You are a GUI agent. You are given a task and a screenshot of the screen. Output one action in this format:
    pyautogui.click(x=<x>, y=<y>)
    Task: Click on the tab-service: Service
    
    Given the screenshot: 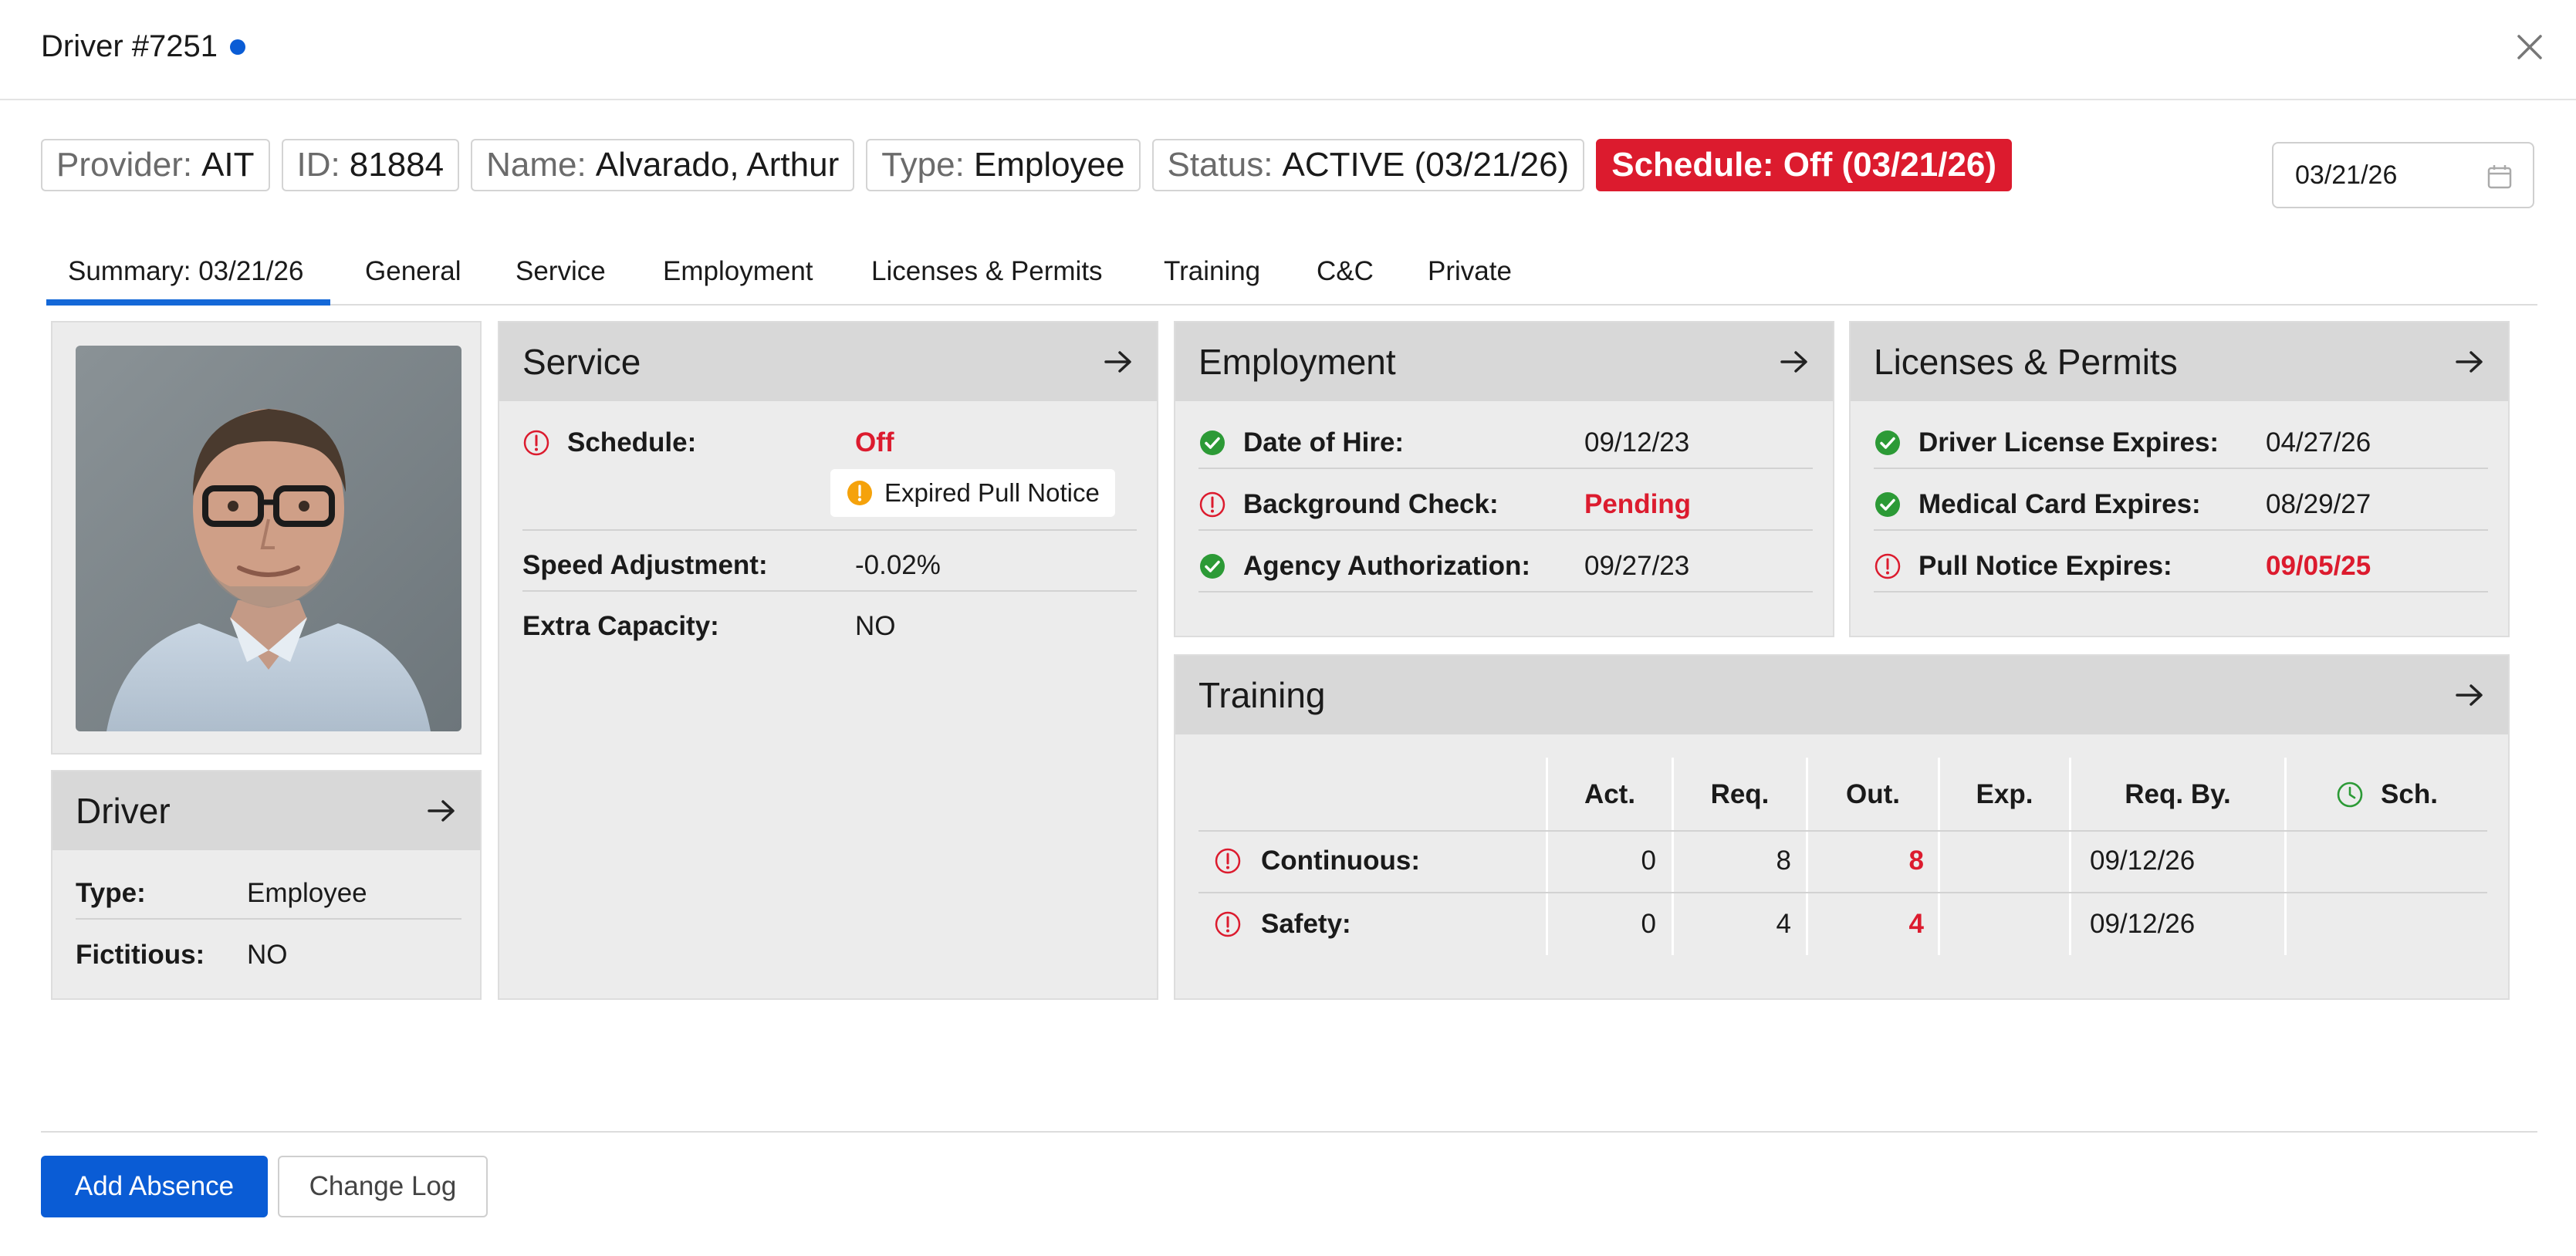 What is the action you would take?
    pyautogui.click(x=561, y=271)
    